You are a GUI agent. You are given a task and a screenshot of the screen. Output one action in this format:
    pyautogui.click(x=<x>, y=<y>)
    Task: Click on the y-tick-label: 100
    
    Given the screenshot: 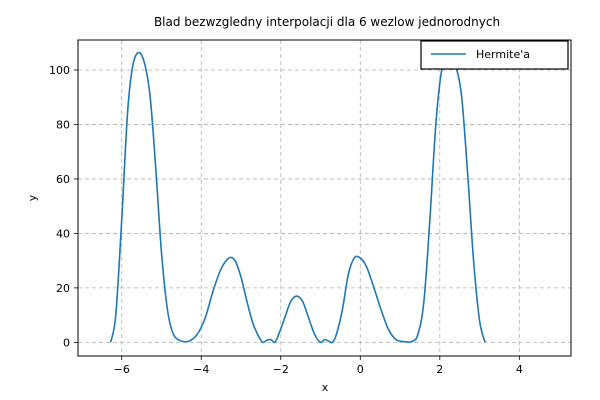 What is the action you would take?
    pyautogui.click(x=59, y=70)
    